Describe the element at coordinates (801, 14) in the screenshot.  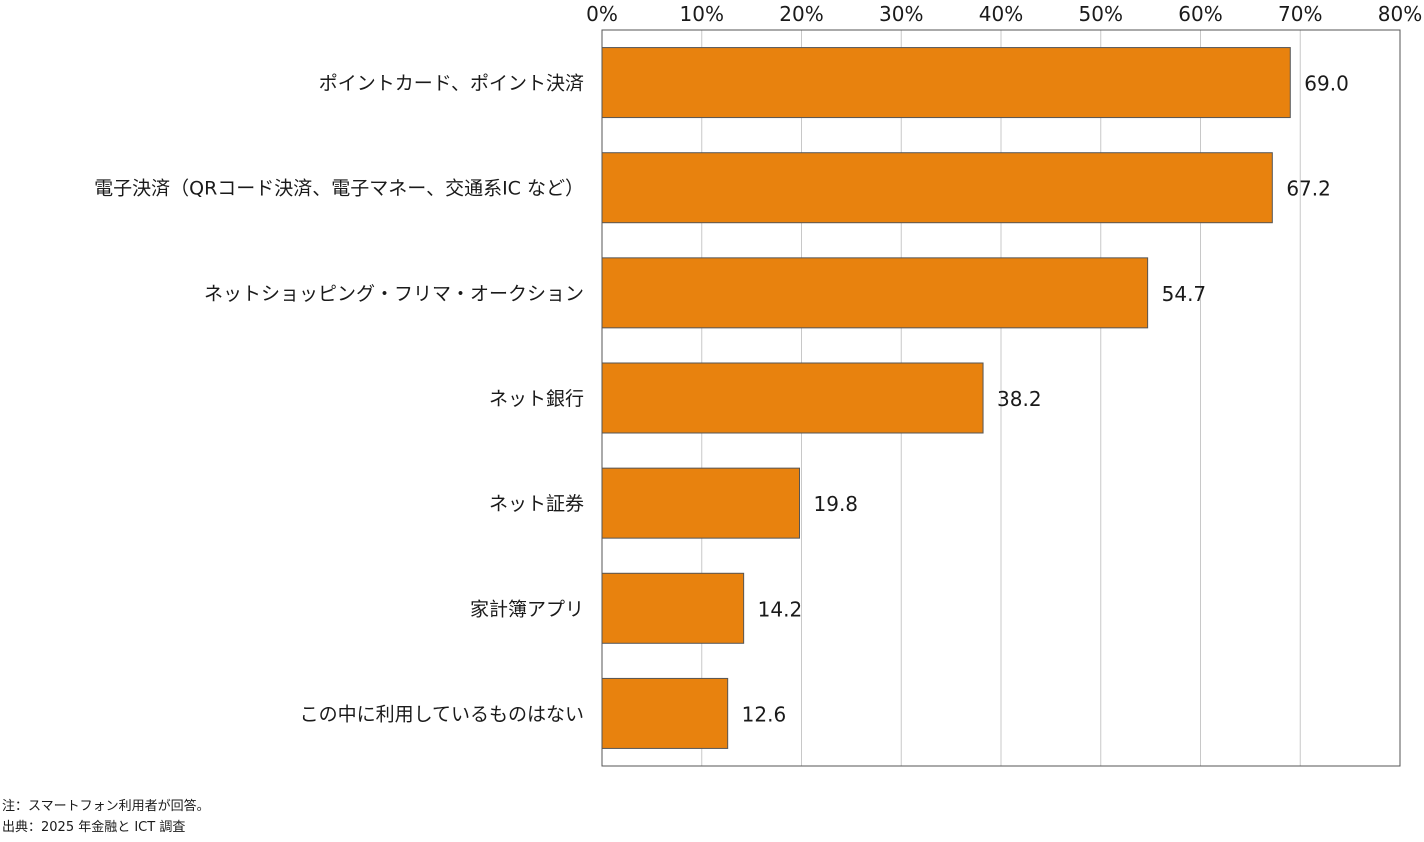
I see `x-tick-label: 20%` at that location.